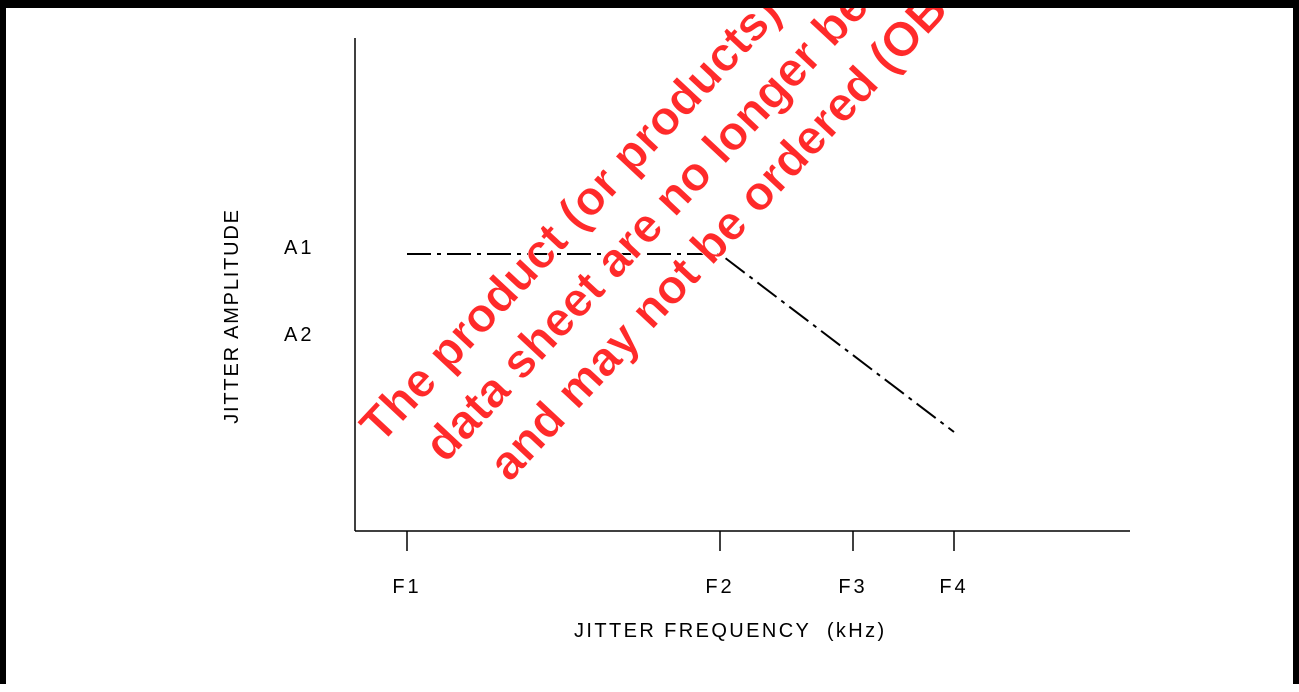 Image resolution: width=1299 pixels, height=692 pixels. I want to click on series-group, so click(681, 343).